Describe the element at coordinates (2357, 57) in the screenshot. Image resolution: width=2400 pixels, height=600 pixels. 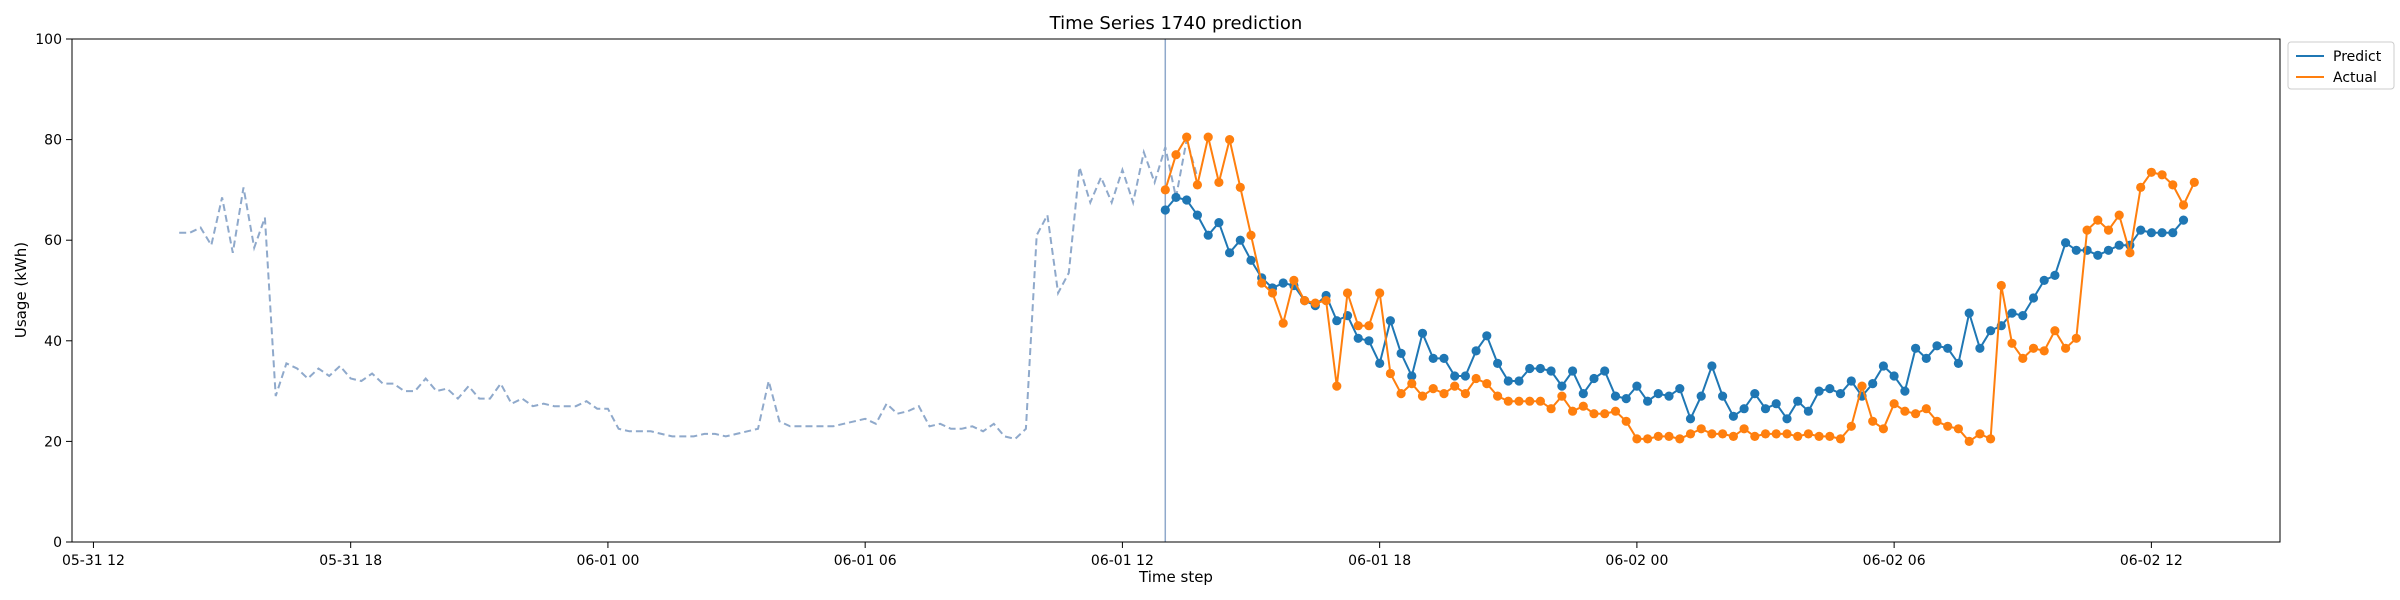
I see `legend-label-predict: Predict` at that location.